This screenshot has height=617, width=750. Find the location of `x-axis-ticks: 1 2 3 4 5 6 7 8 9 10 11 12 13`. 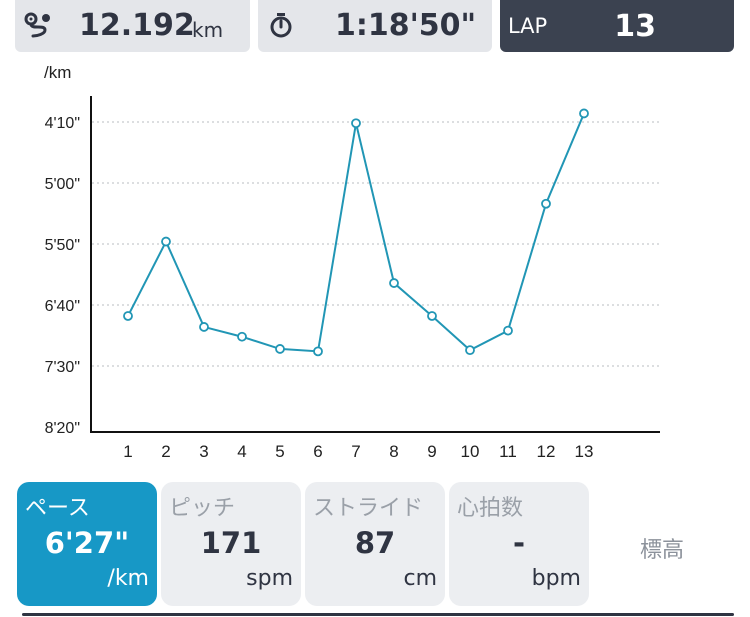

x-axis-ticks: 1 2 3 4 5 6 7 8 9 10 11 12 13 is located at coordinates (358, 451).